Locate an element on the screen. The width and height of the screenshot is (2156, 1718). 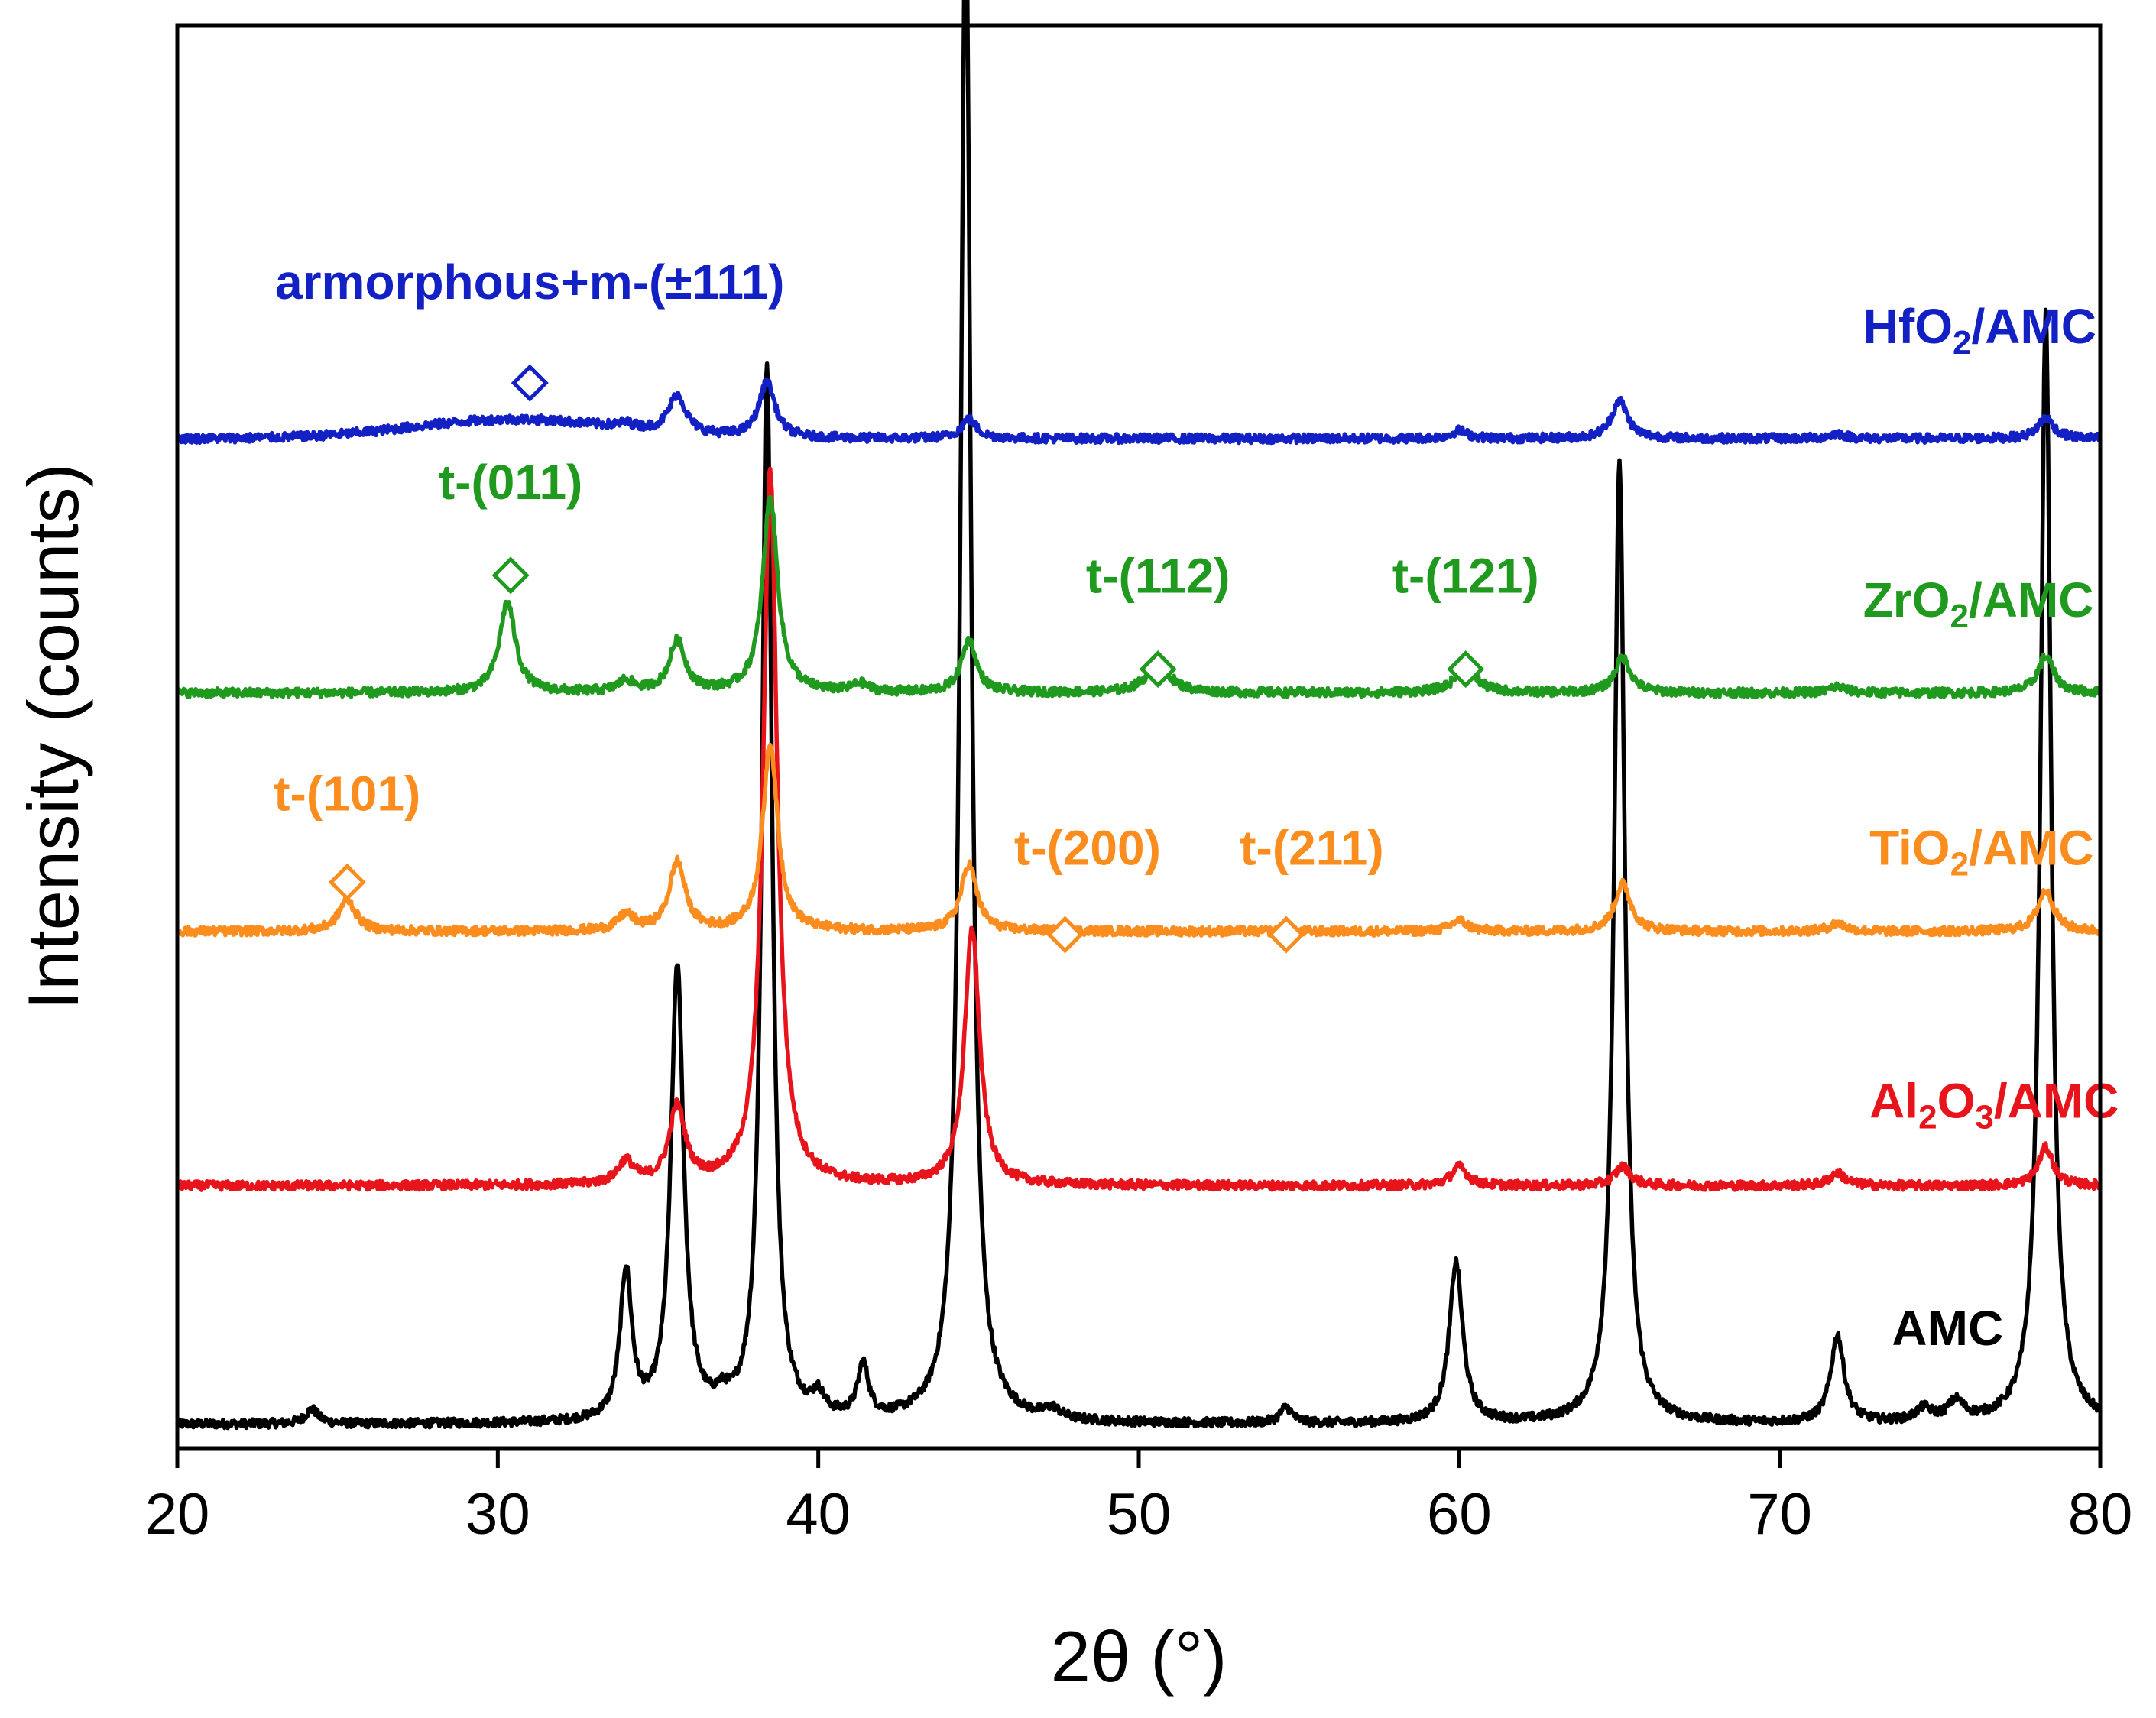
series-line-zro2-amc is located at coordinates (1139, 596).